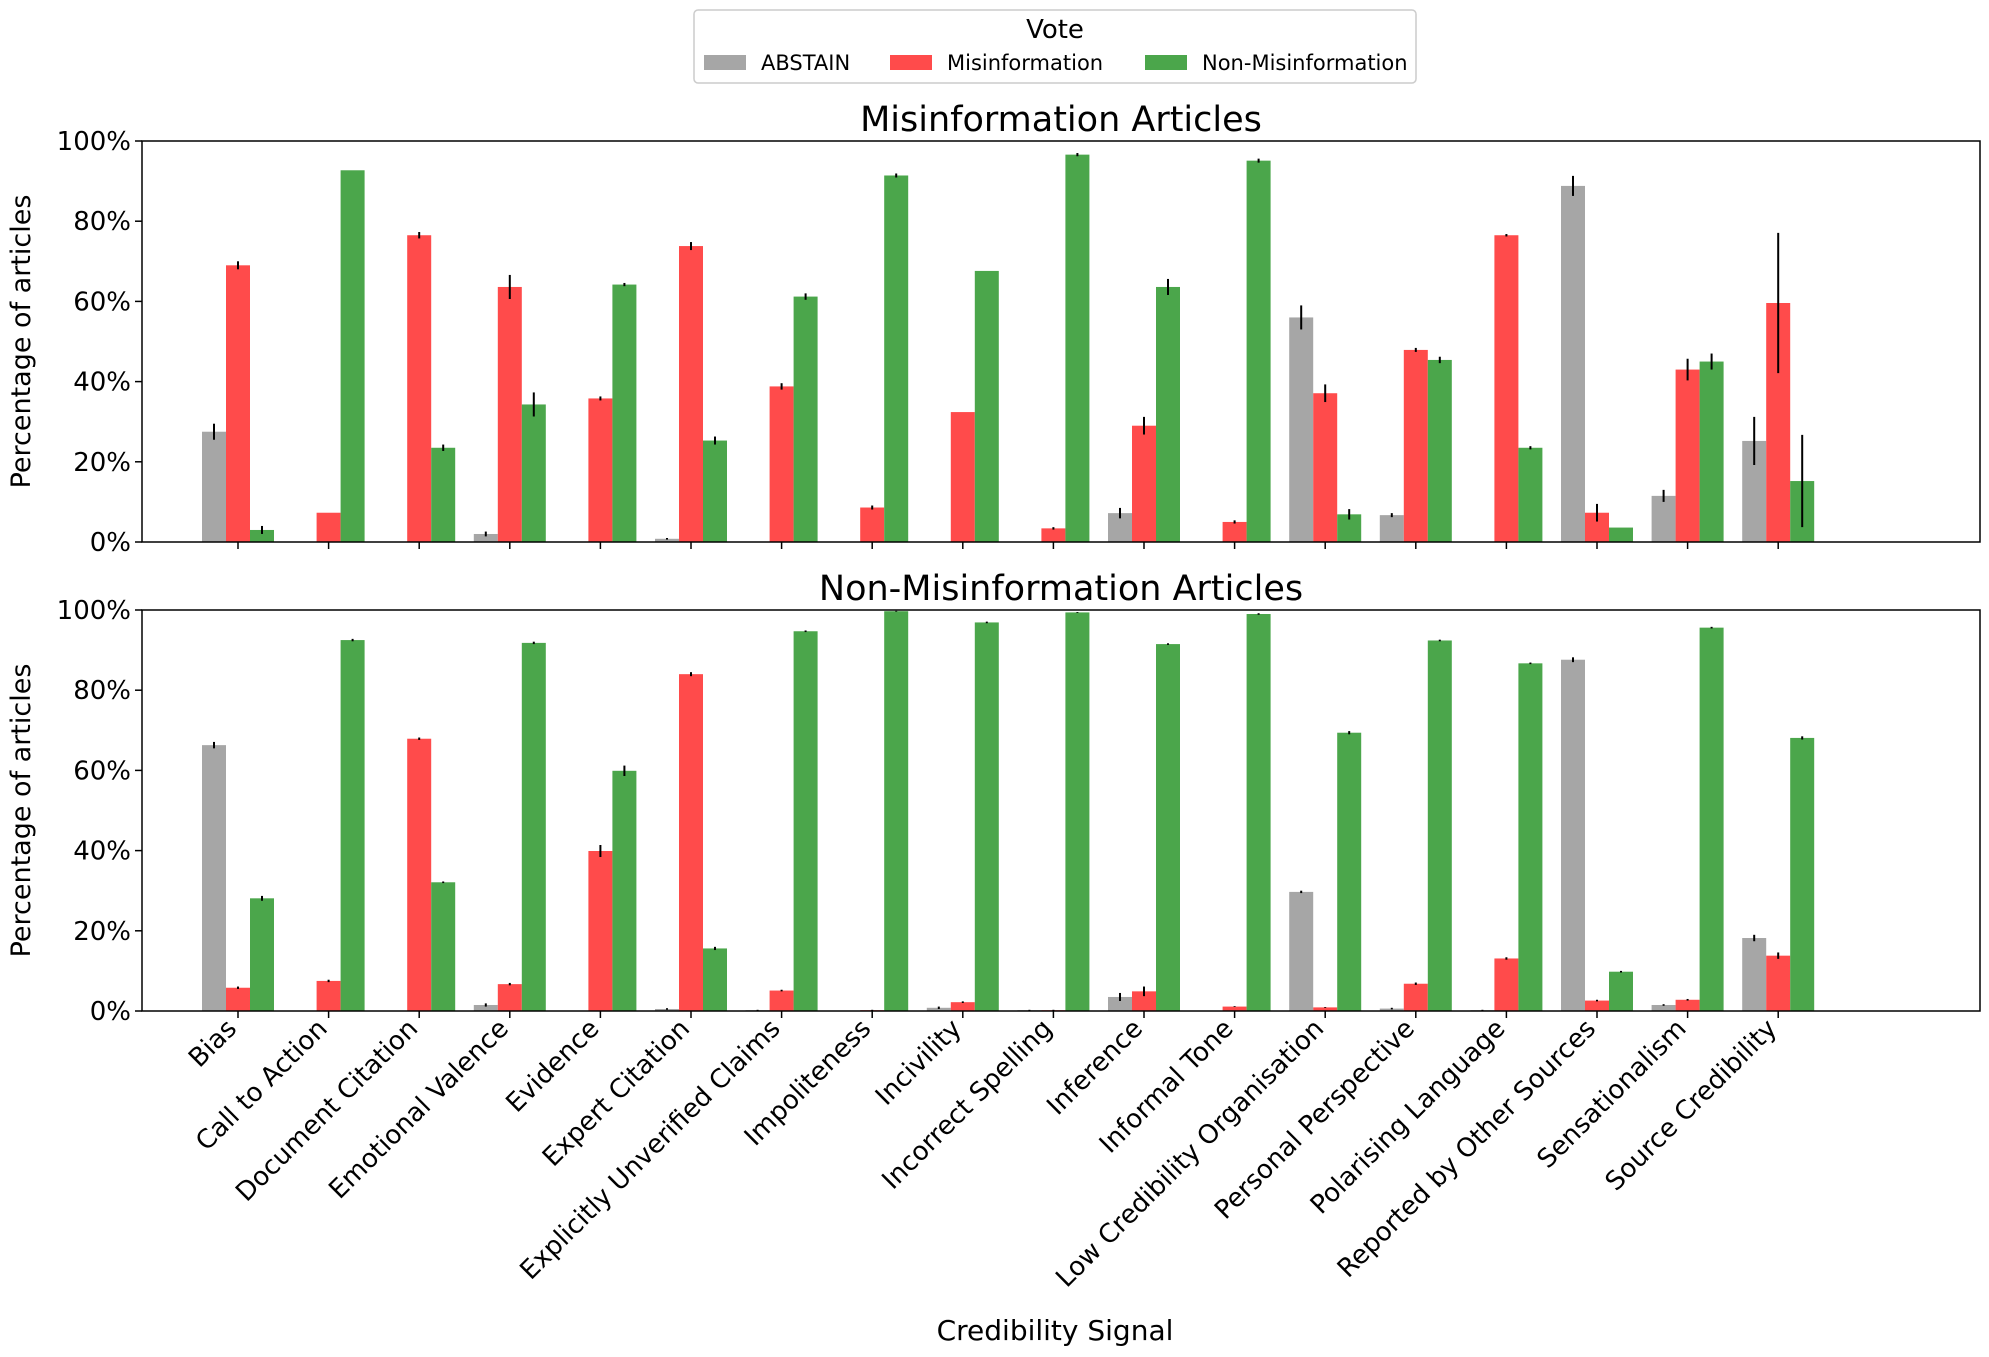 The height and width of the screenshot is (1357, 1989). What do you see at coordinates (1305, 63) in the screenshot?
I see `legend-label-non-misinformation: Non-Misinformation` at bounding box center [1305, 63].